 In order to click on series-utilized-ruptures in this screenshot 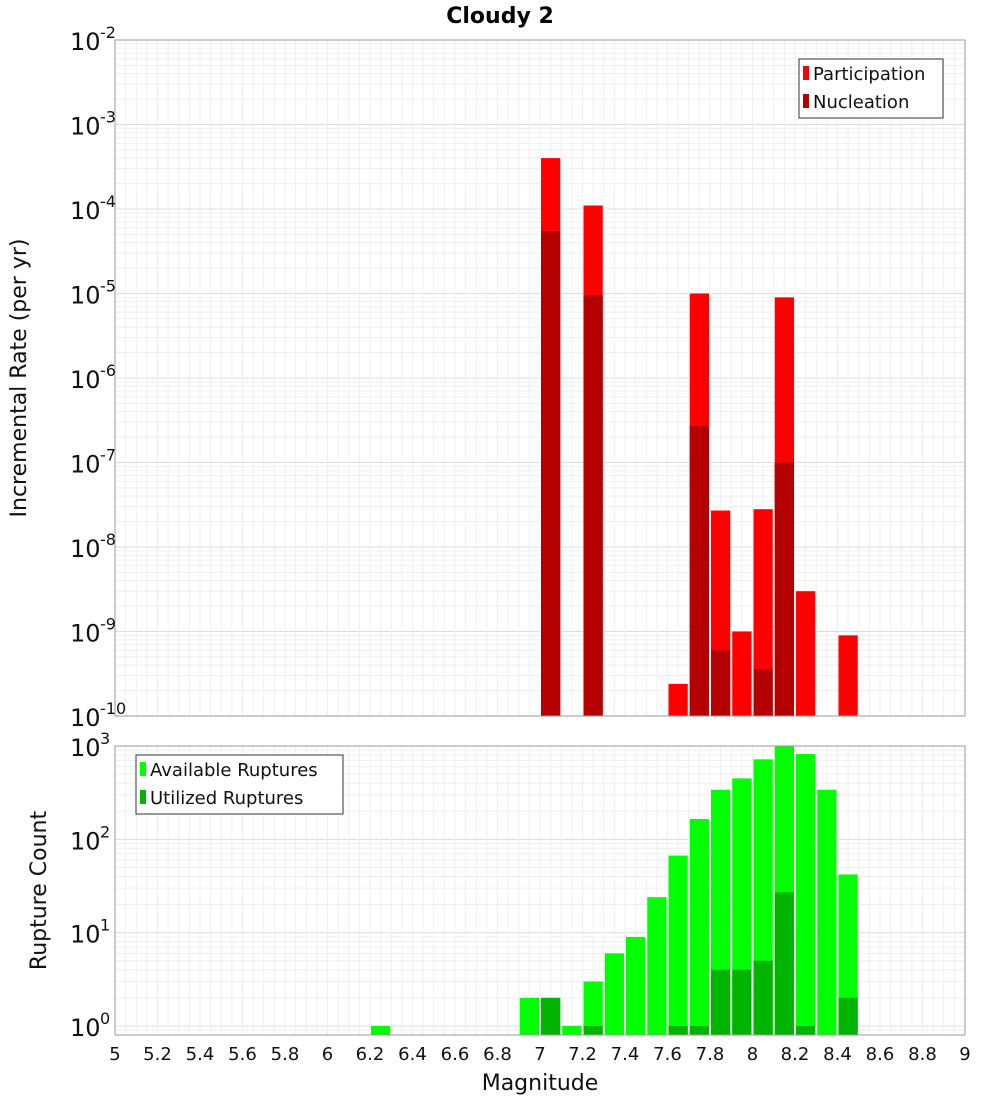, I will do `click(699, 963)`.